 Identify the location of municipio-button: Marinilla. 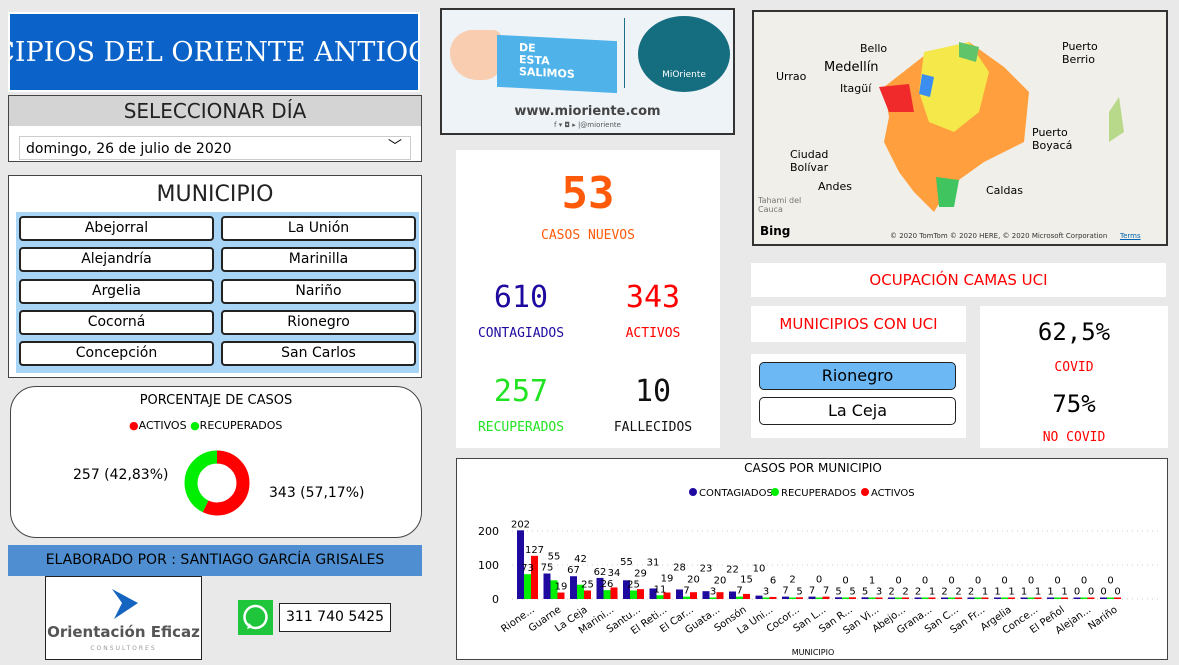
(318, 260).